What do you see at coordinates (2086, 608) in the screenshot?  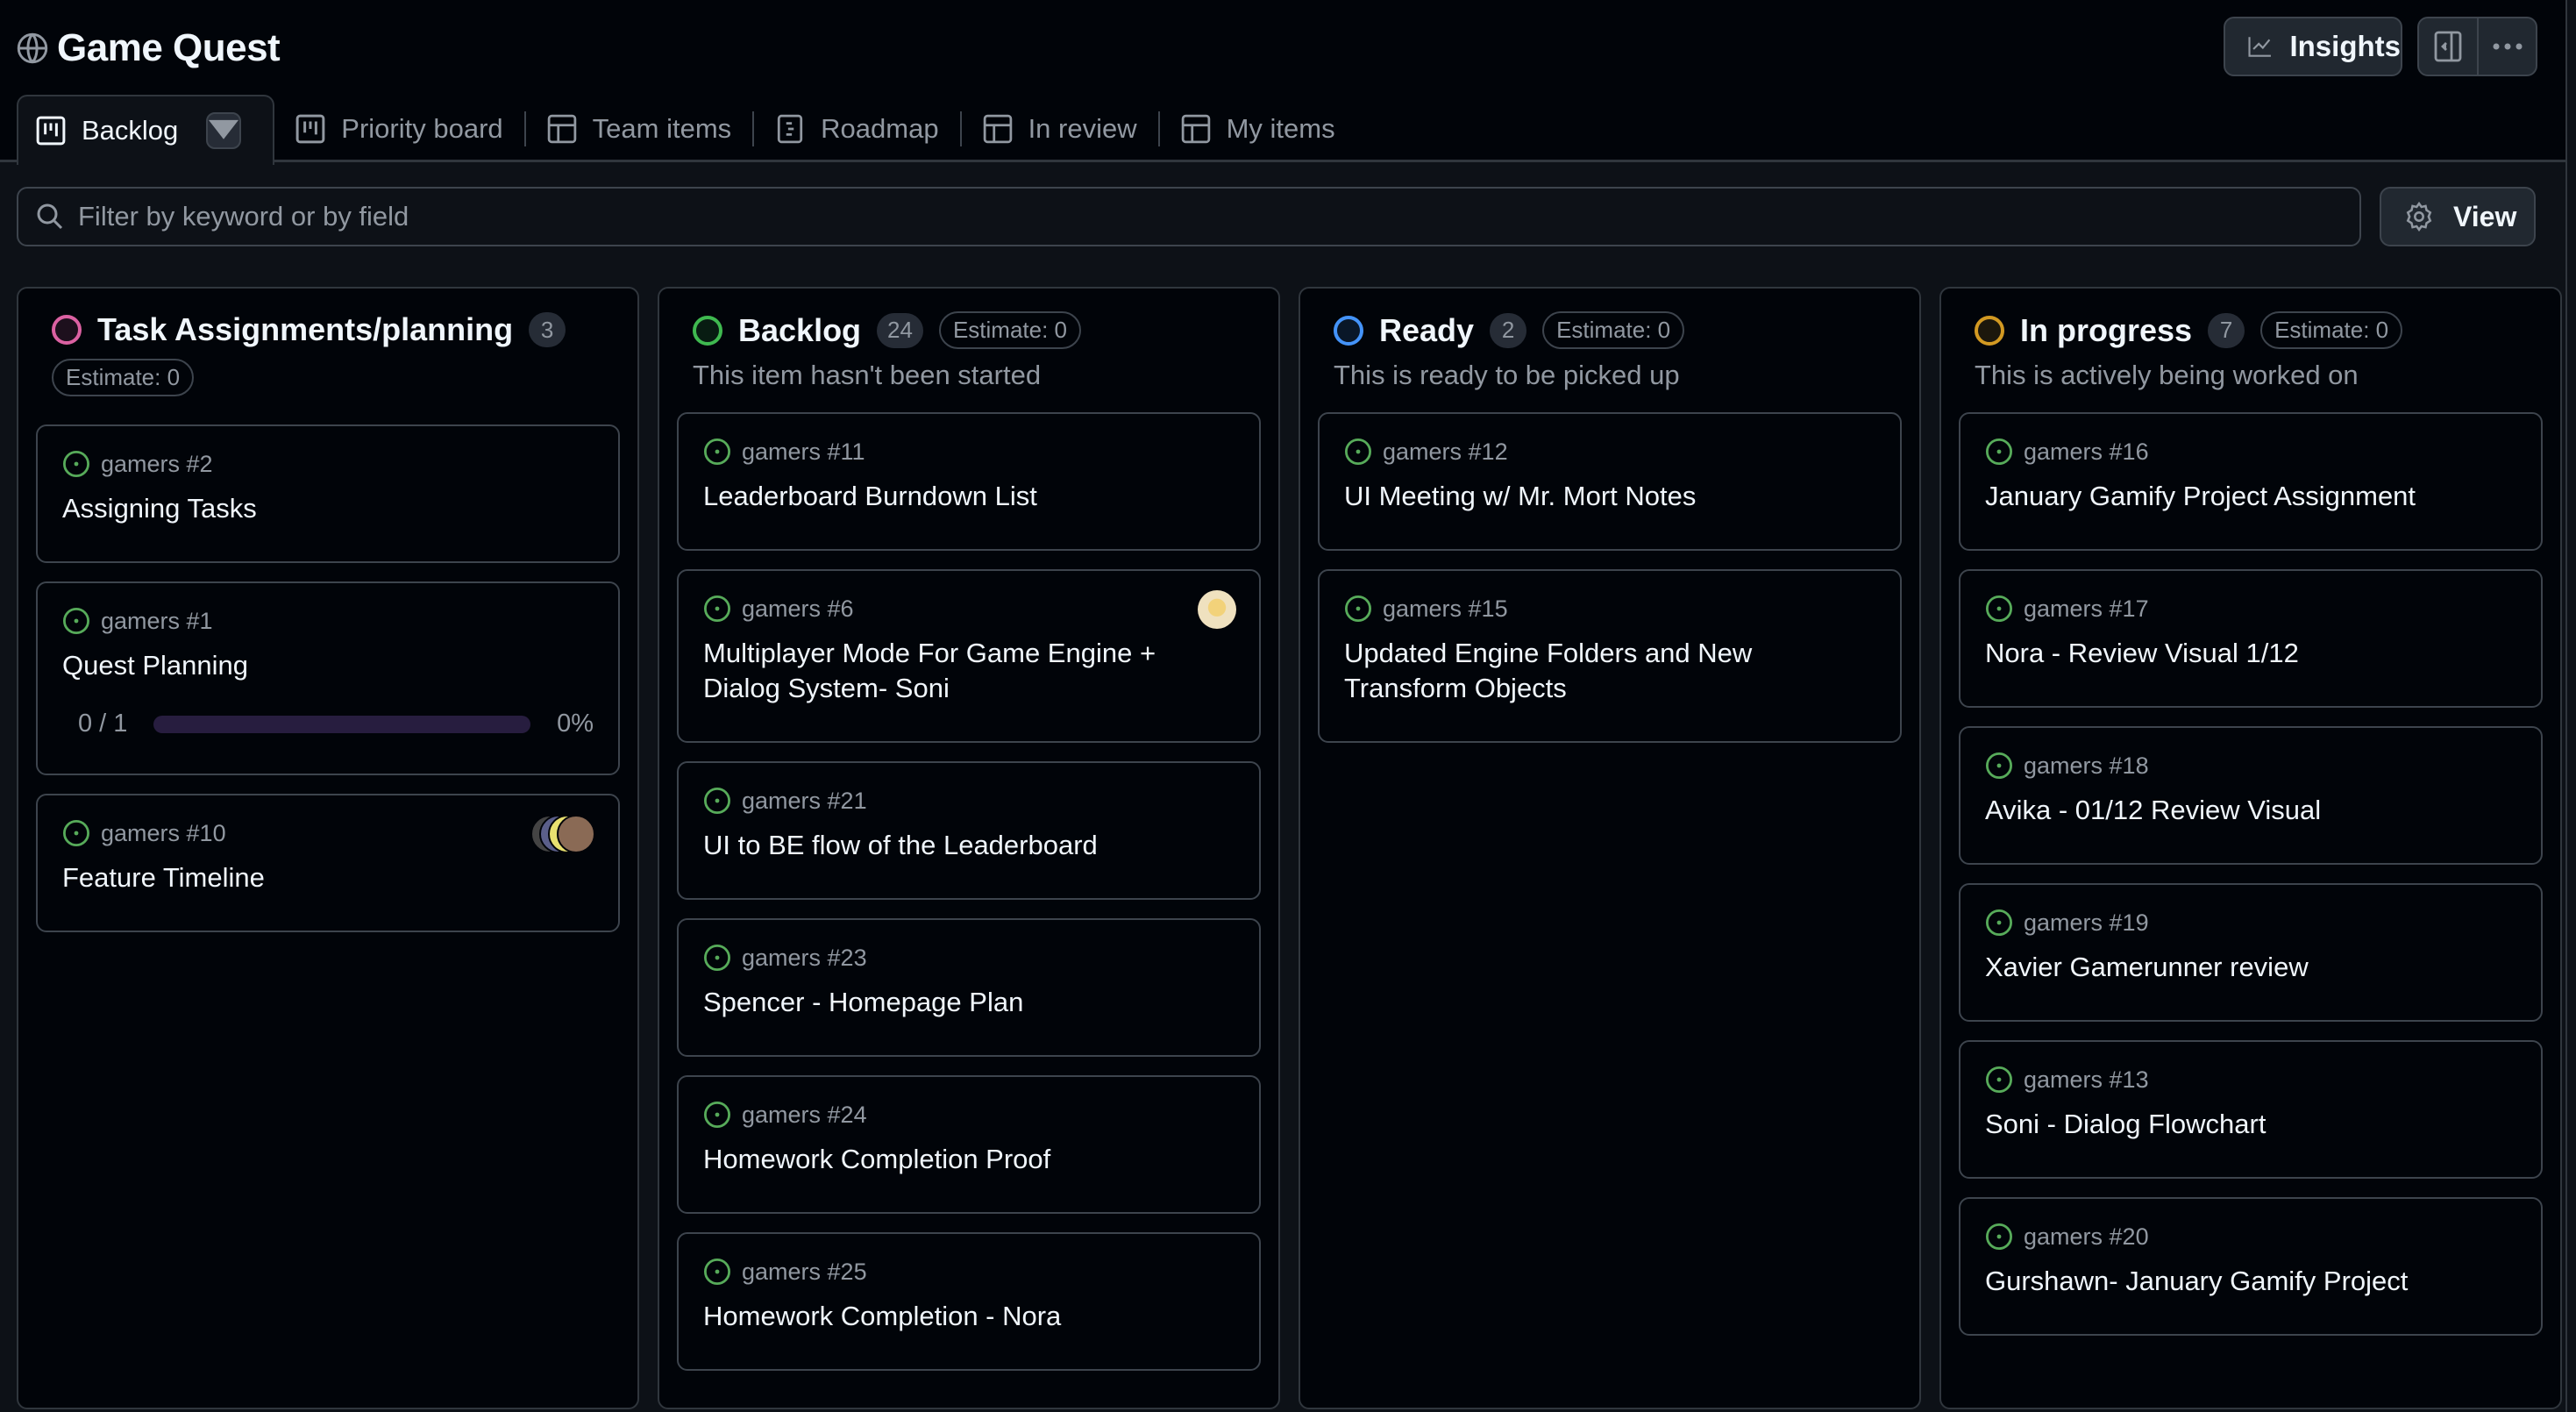 I see `issue-number: gamers #17` at bounding box center [2086, 608].